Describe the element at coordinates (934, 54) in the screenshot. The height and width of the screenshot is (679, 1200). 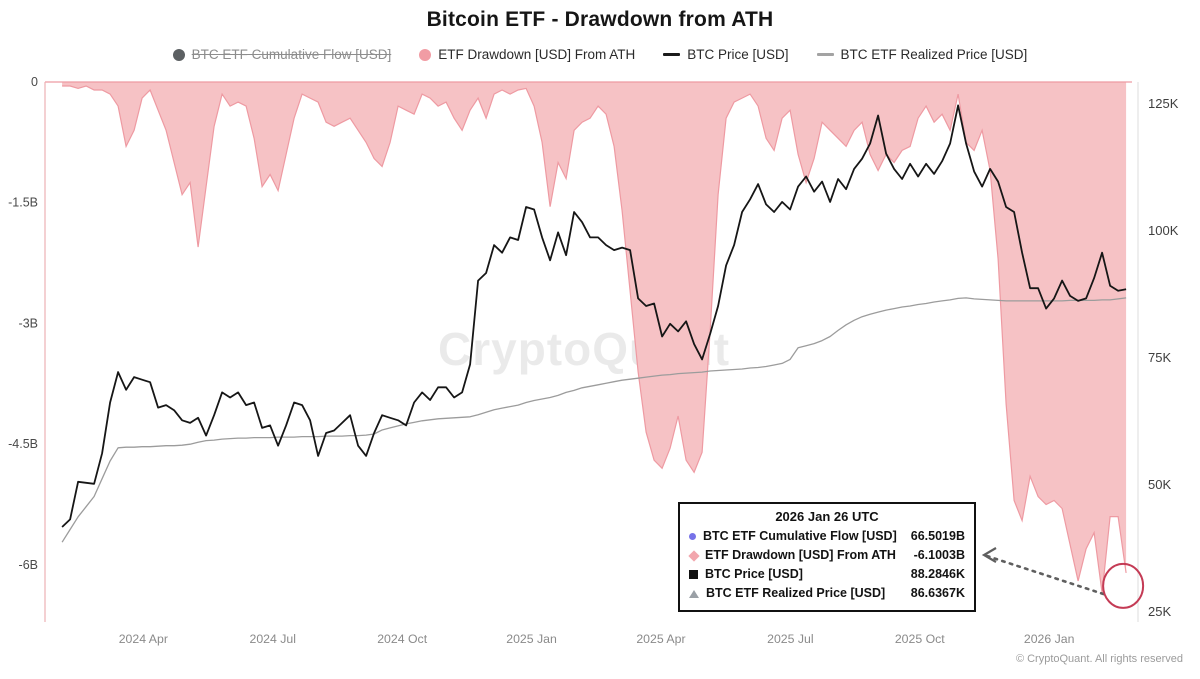
I see `legend-item-label: BTC ETF Realized Price [USD]` at that location.